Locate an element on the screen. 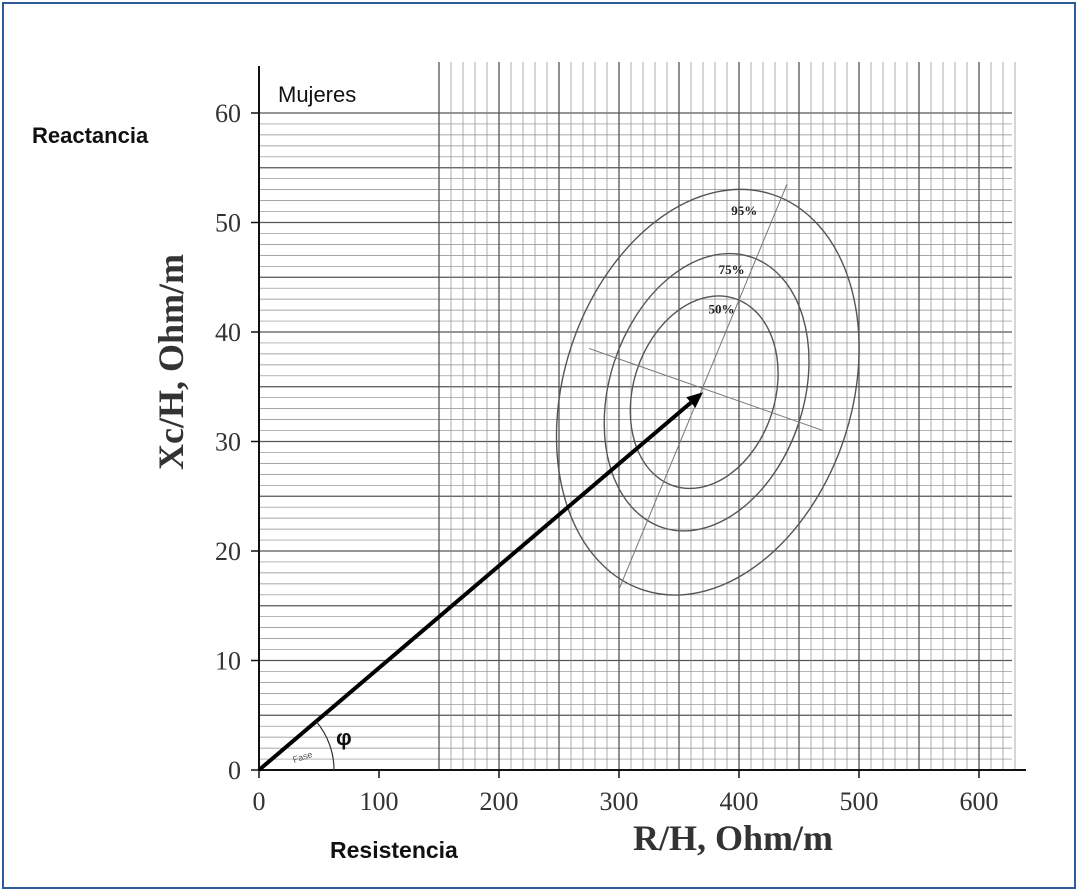 The image size is (1080, 893). corner-y-label: Reactancia is located at coordinates (90, 135).